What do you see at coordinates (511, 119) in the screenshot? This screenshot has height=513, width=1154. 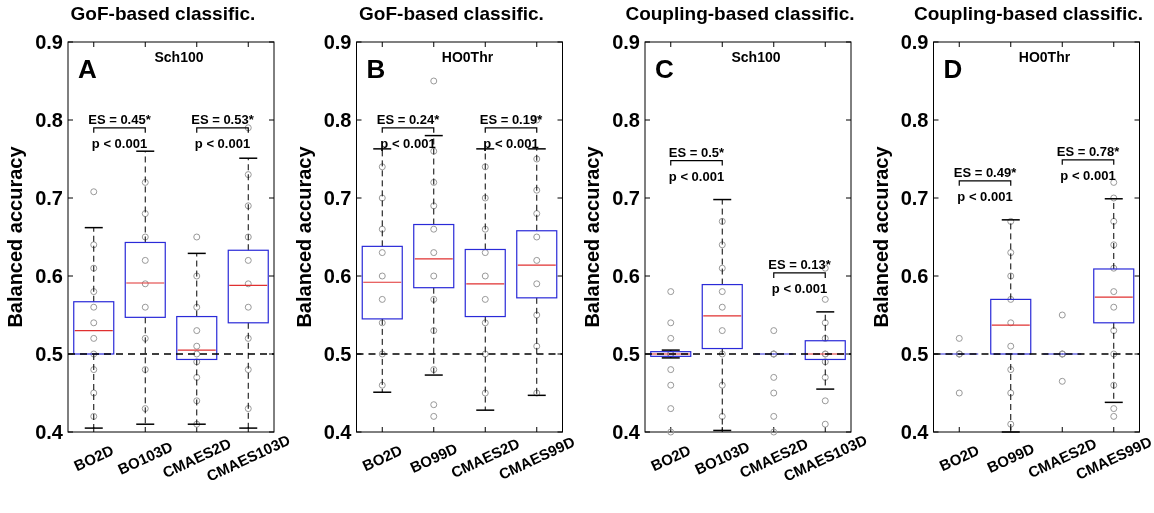 I see `annotation: ES = 0.19*` at bounding box center [511, 119].